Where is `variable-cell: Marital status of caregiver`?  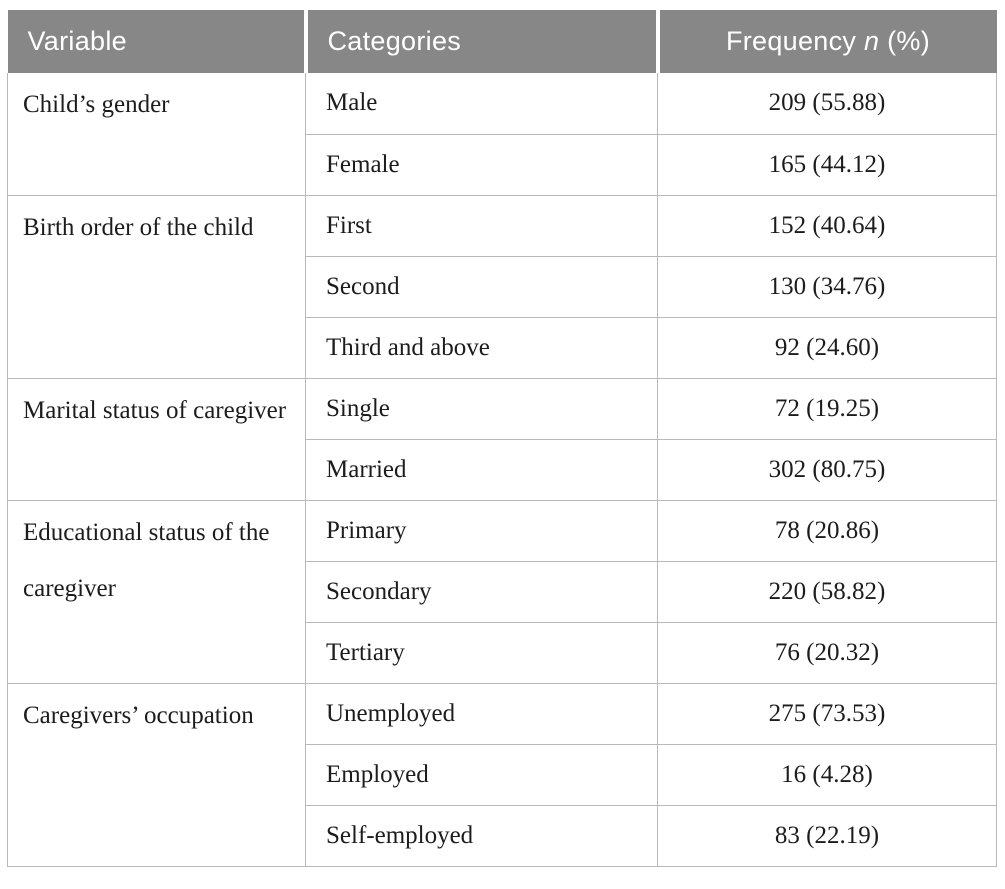 variable-cell: Marital status of caregiver is located at coordinates (156, 439).